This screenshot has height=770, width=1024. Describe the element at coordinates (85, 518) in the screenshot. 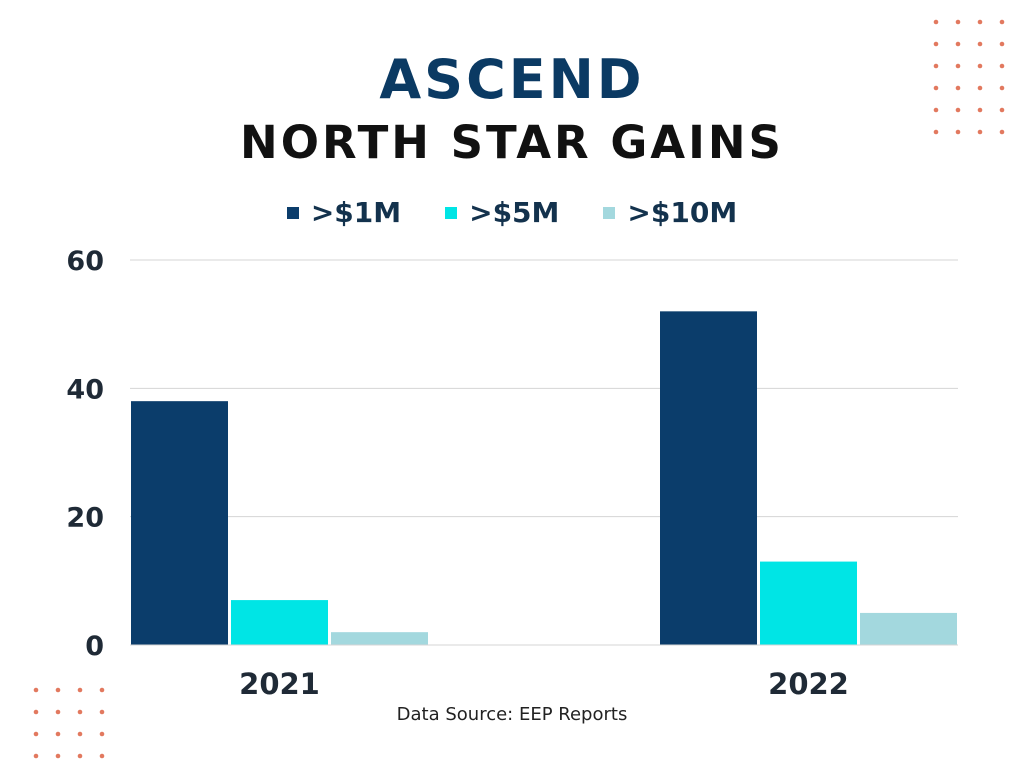

I see `y-tick-label: 20` at that location.